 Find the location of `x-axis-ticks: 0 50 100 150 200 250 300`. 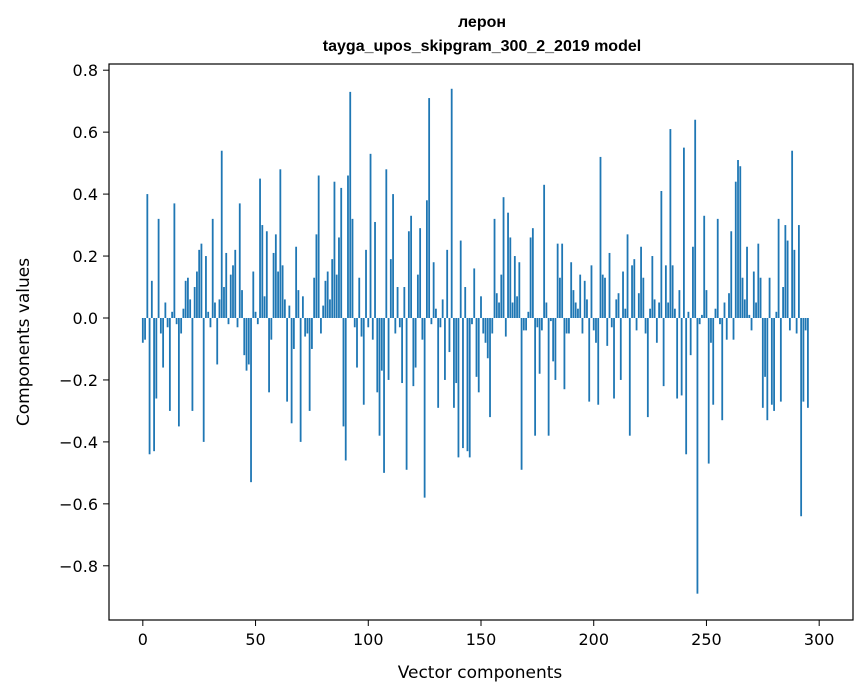

x-axis-ticks: 0 50 100 150 200 250 300 is located at coordinates (486, 634).